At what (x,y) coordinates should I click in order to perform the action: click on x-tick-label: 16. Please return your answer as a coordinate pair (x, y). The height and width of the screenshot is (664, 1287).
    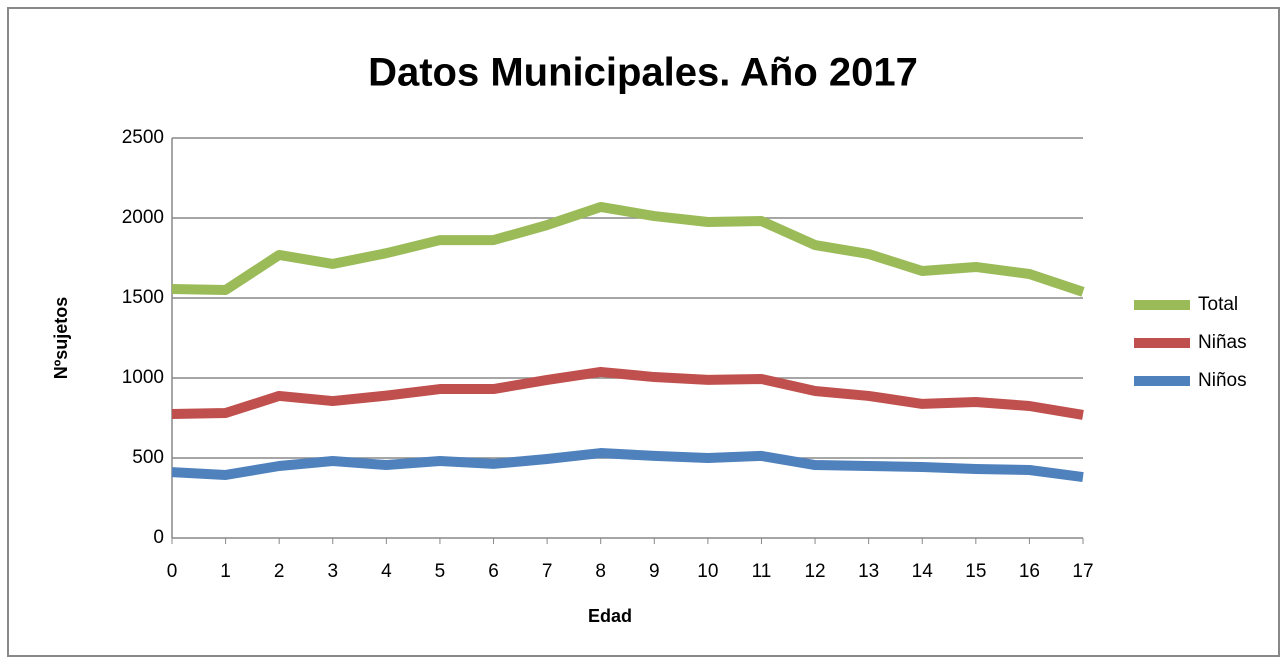
    Looking at the image, I should click on (1029, 571).